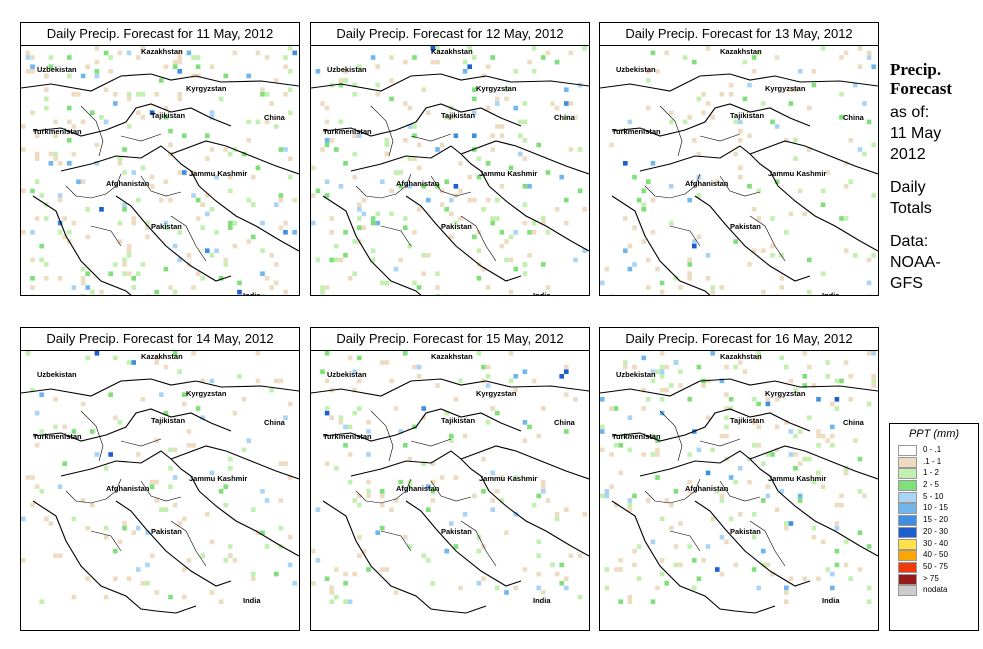 The height and width of the screenshot is (649, 983). I want to click on map-label-china: China, so click(854, 422).